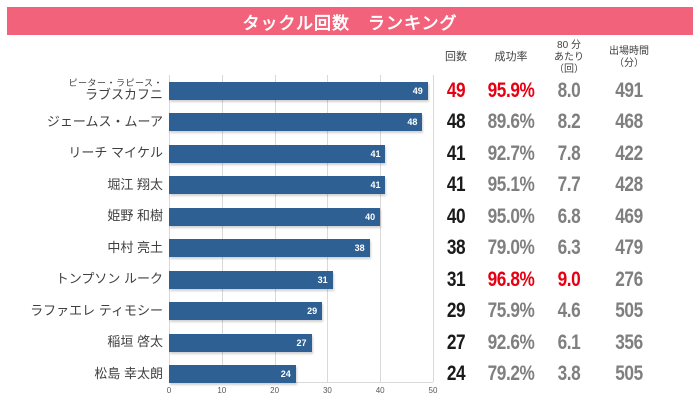  I want to click on bar-track: 38, so click(301, 249).